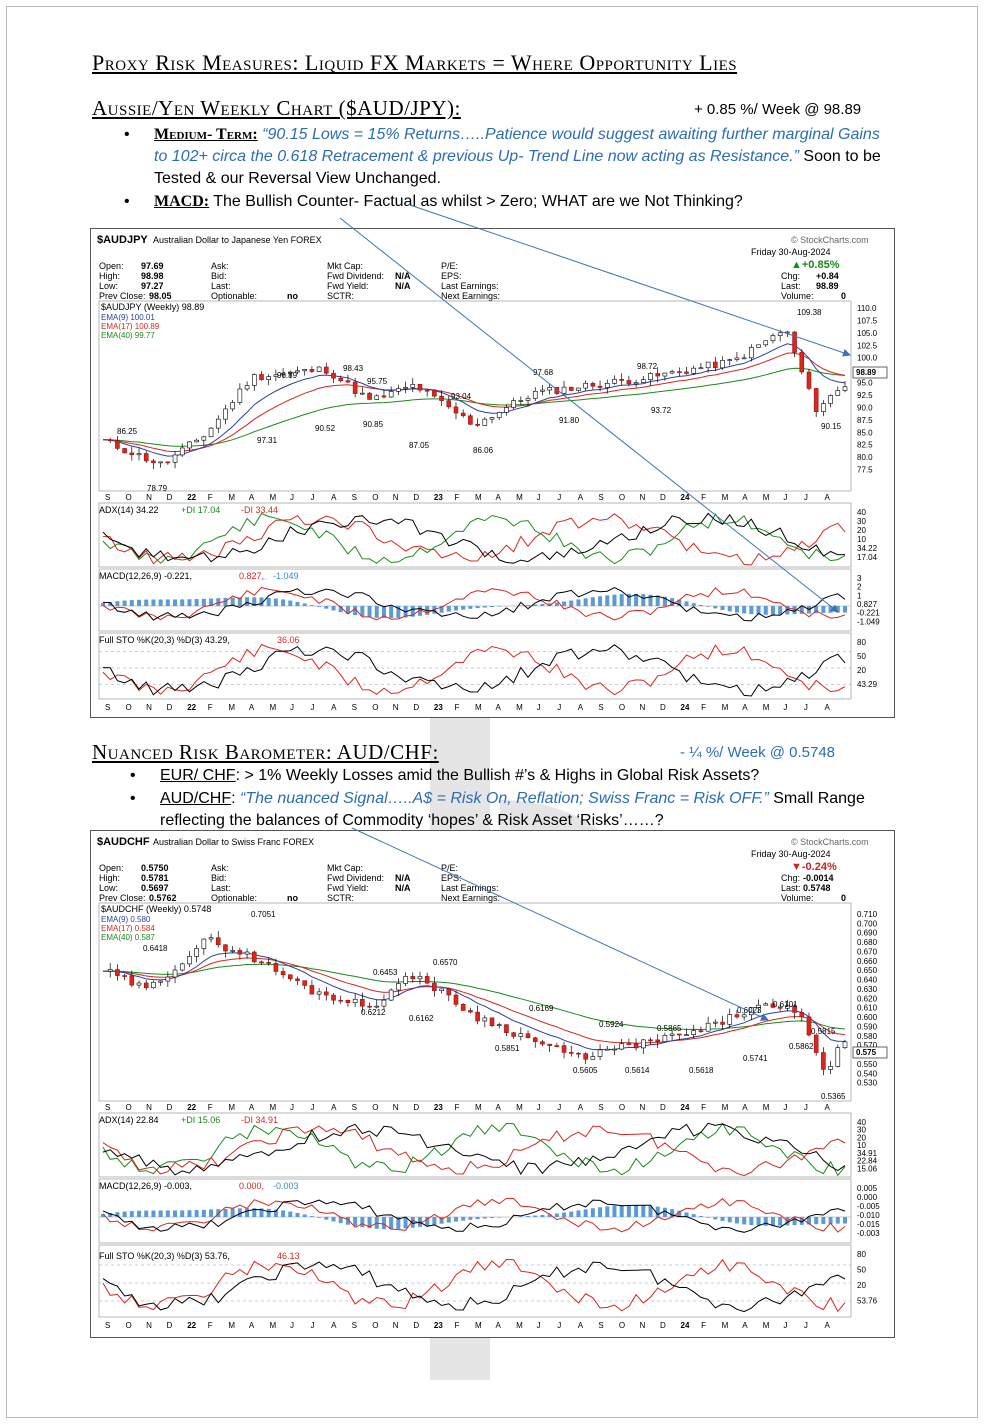  I want to click on low-label: Low:, so click(108, 888).